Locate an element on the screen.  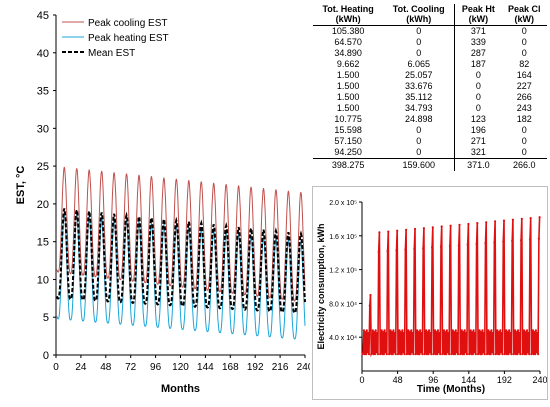
header-peak-ht: Peak Ht is located at coordinates (478, 9).